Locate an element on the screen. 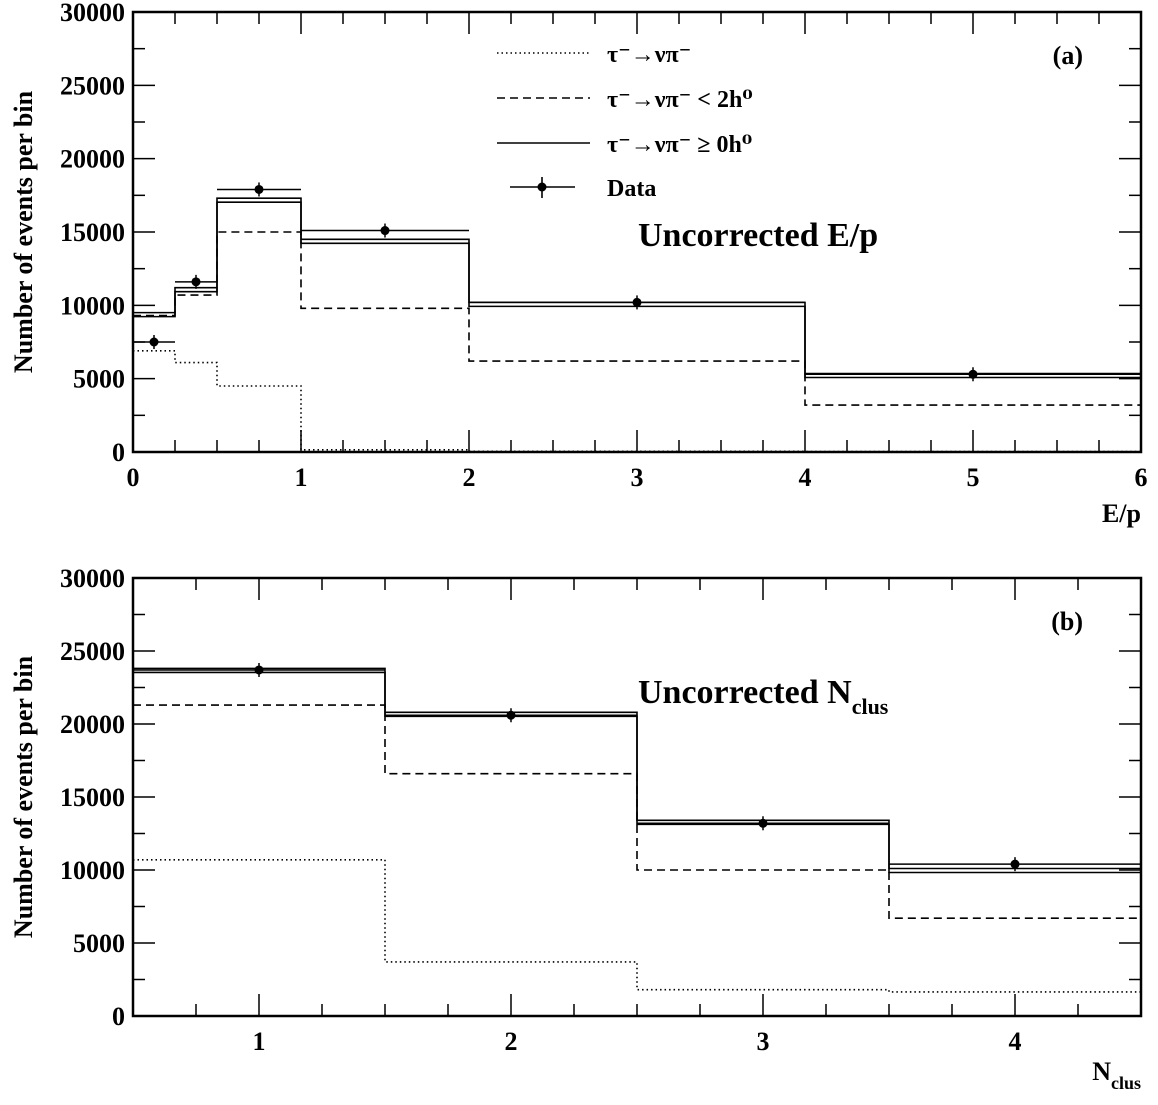  x-axis-label-b-main: N is located at coordinates (1101, 1071).